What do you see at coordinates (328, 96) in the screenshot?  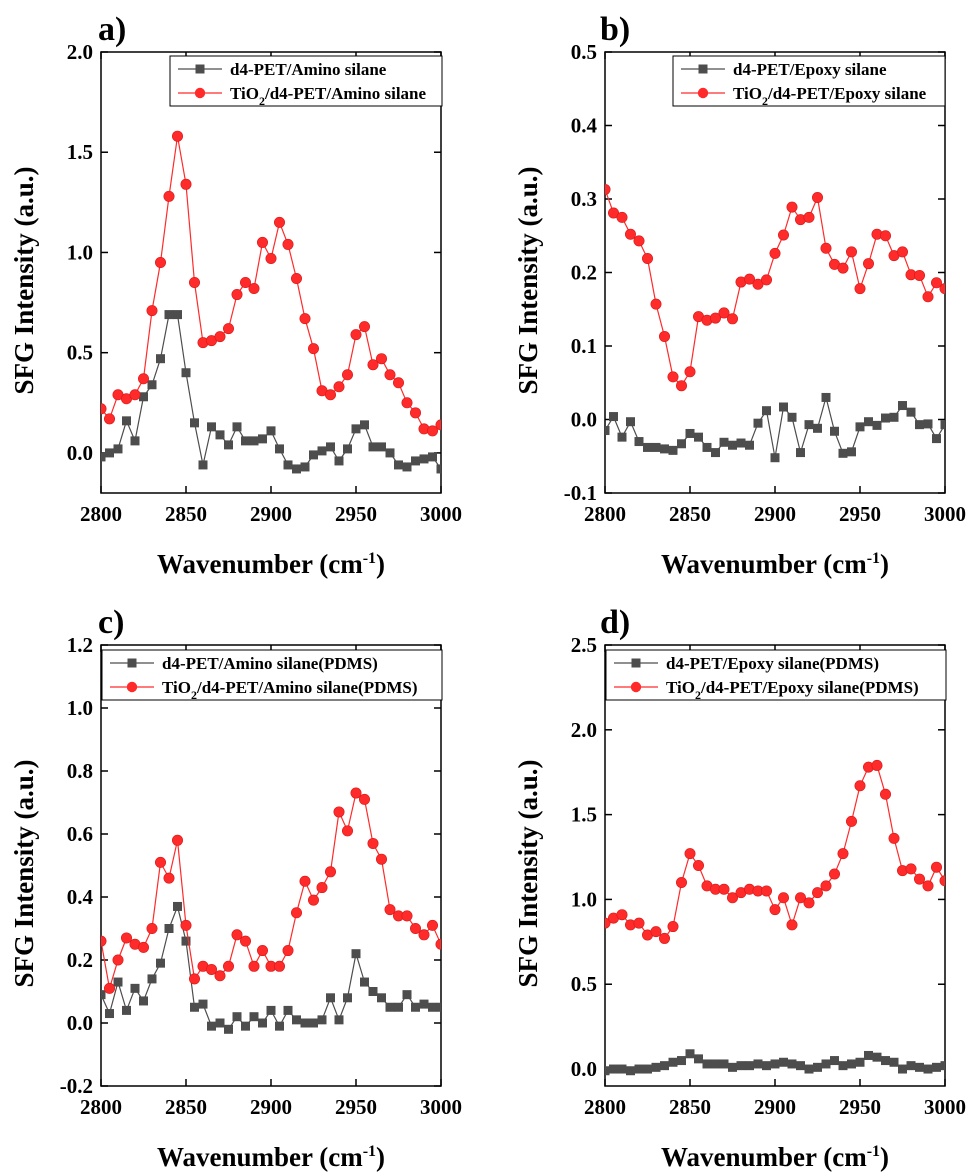 I see `legend-label: TiO2/d4-PET/Amino silane` at bounding box center [328, 96].